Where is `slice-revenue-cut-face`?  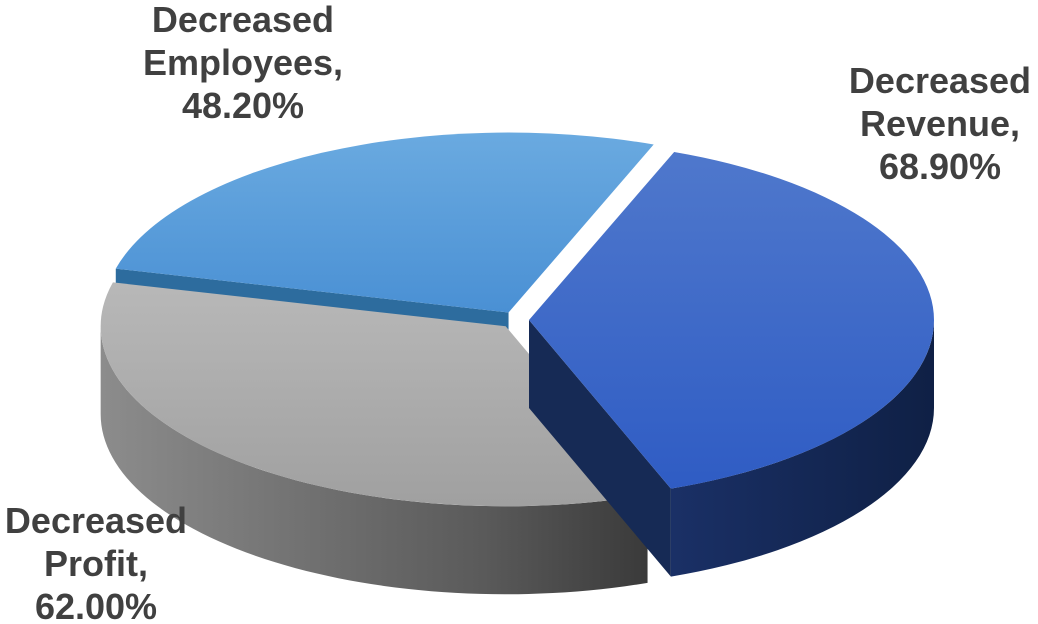 slice-revenue-cut-face is located at coordinates (599, 448).